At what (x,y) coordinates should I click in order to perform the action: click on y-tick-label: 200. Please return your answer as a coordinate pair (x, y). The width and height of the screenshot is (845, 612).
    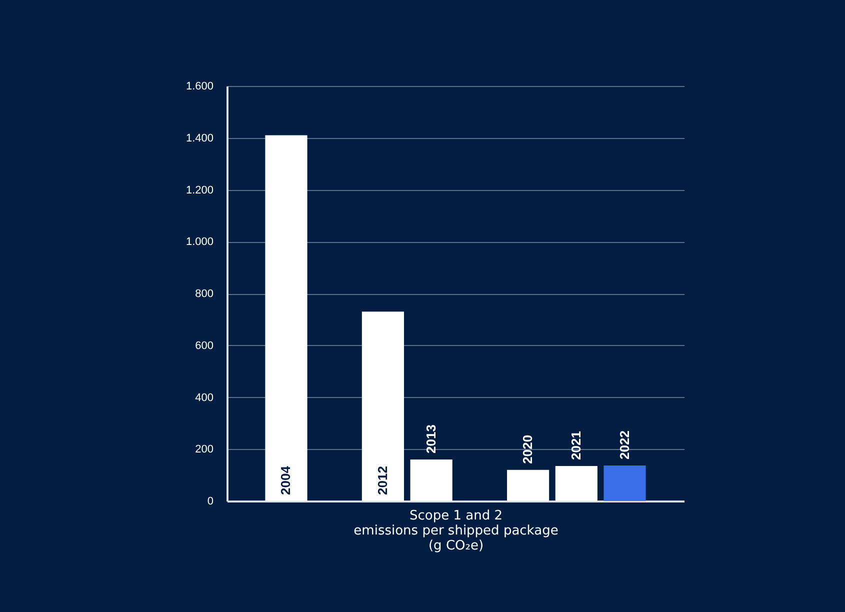
    Looking at the image, I should click on (204, 450).